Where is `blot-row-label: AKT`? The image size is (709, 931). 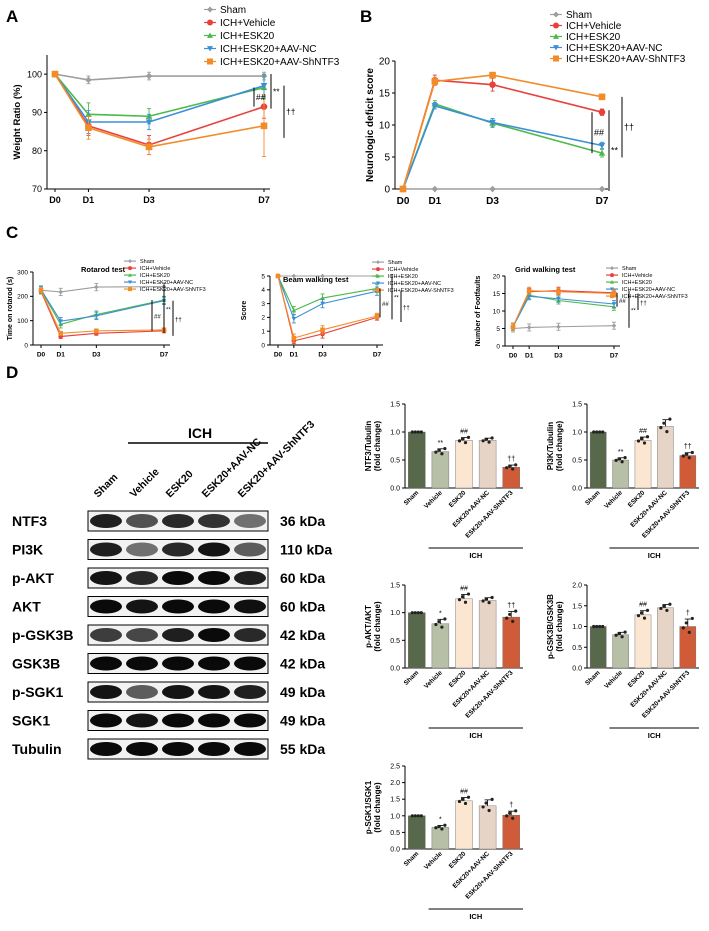
blot-row-label: AKT is located at coordinates (26, 607).